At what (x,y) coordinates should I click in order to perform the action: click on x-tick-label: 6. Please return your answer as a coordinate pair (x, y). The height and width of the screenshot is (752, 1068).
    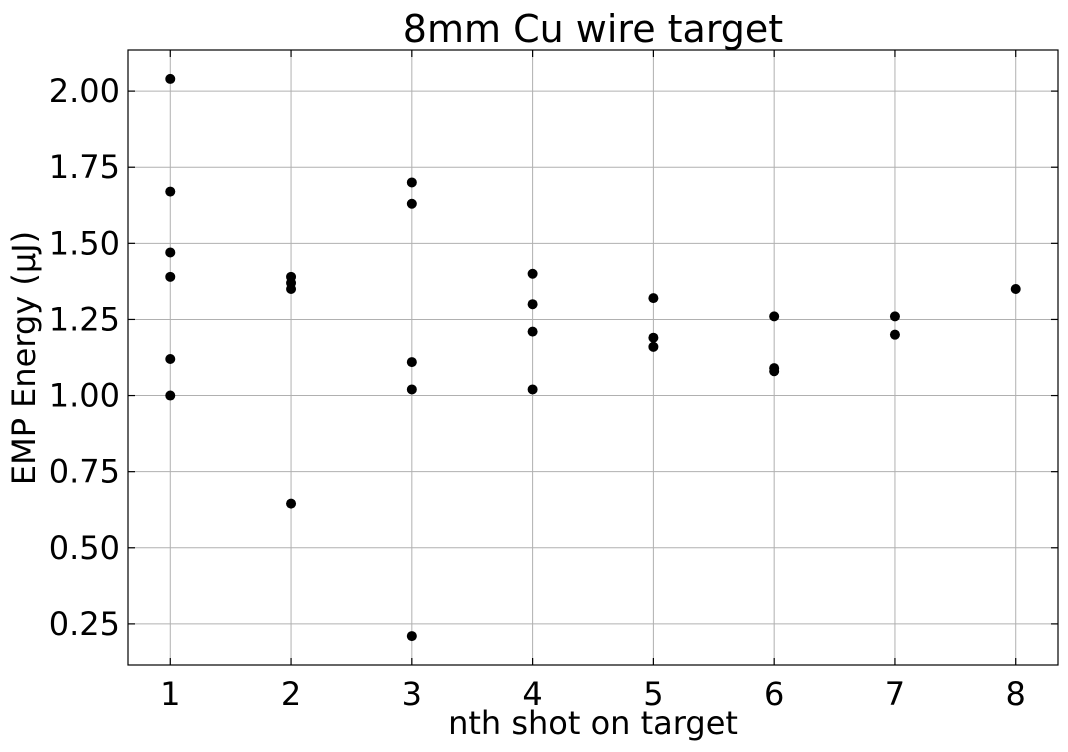
    Looking at the image, I should click on (774, 694).